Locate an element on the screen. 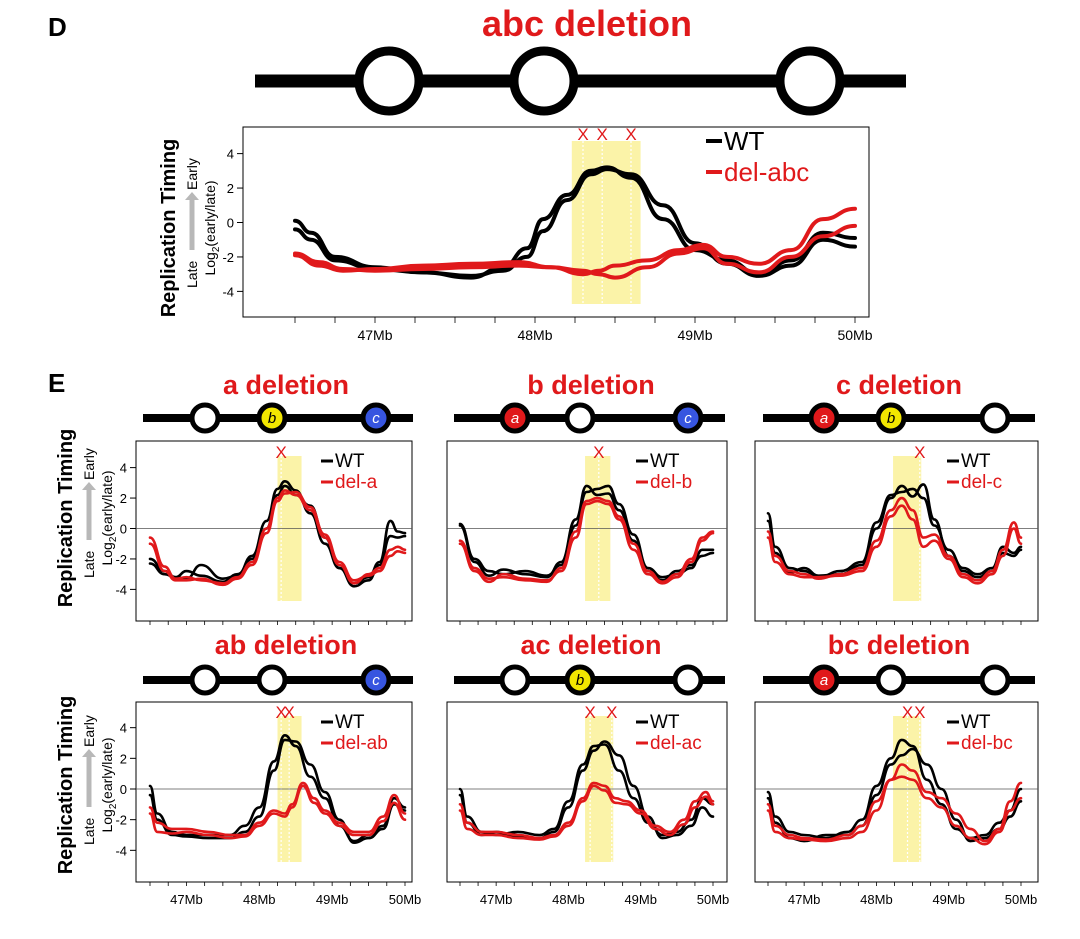  legend-label: del-bc is located at coordinates (987, 743).